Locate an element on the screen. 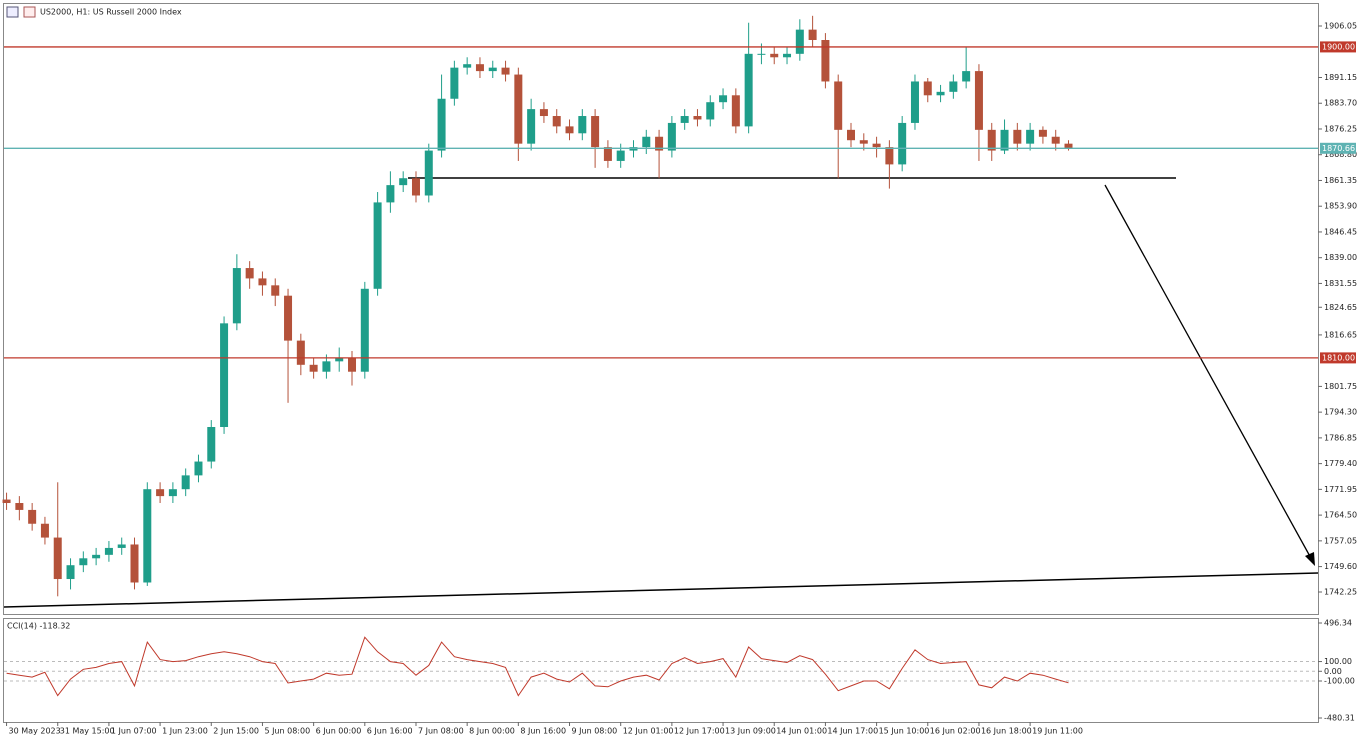 Image resolution: width=1366 pixels, height=741 pixels. y-tick-label: 1861.35 is located at coordinates (1340, 180).